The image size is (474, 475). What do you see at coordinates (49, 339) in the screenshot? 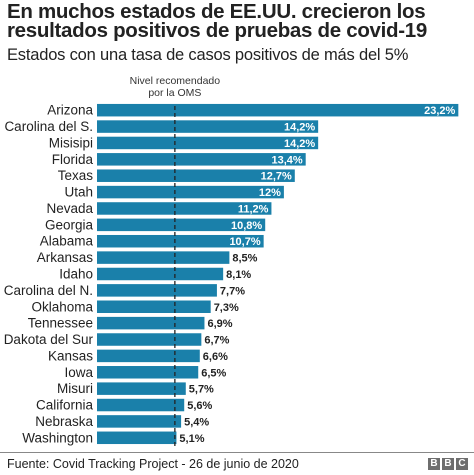
I see `category-label: Dakota del Sur` at bounding box center [49, 339].